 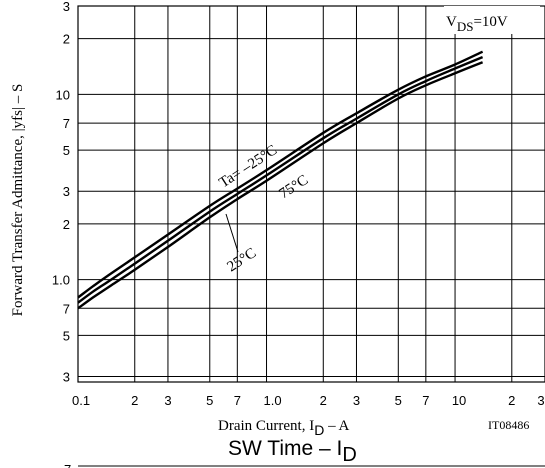 What do you see at coordinates (61, 280) in the screenshot?
I see `y-tick-label: 1.0` at bounding box center [61, 280].